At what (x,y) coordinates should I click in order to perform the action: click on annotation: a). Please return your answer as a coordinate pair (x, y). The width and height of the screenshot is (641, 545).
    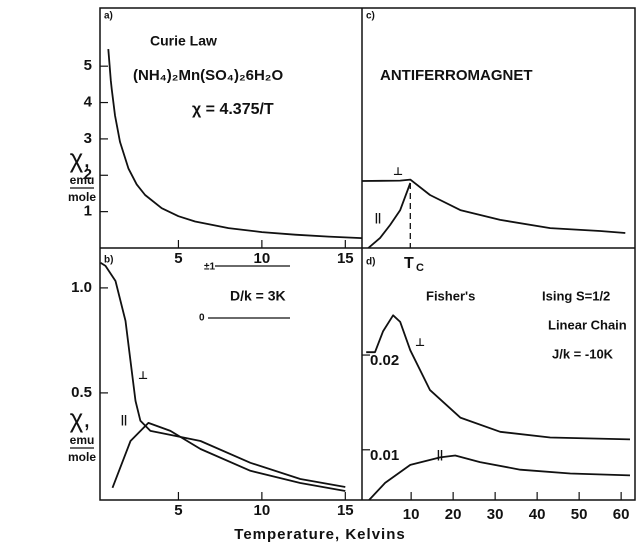
    Looking at the image, I should click on (108, 16).